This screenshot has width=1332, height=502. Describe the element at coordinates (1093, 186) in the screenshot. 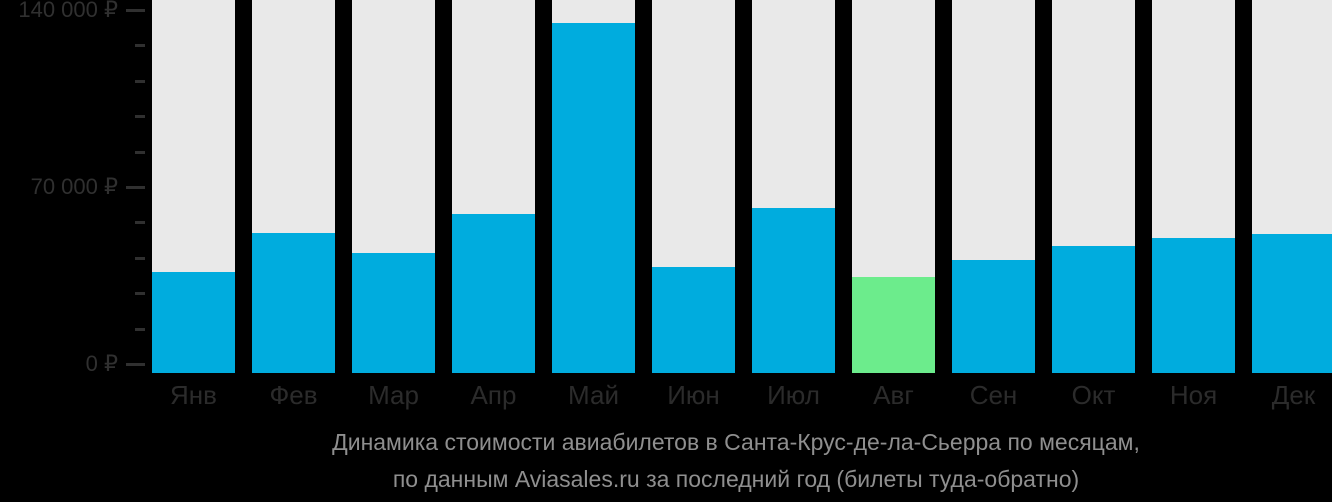

I see `bar-track-окт` at that location.